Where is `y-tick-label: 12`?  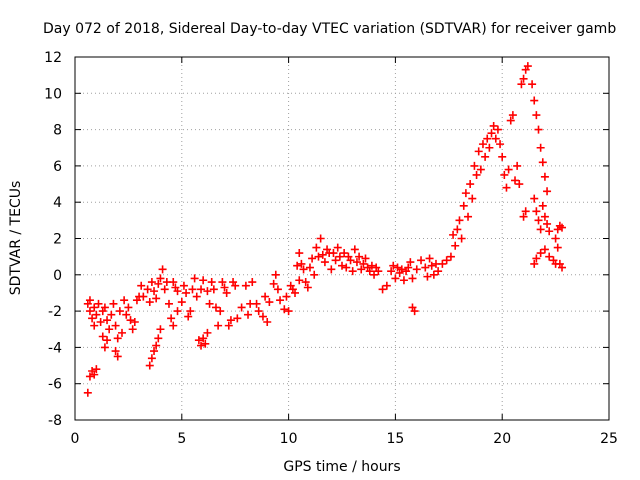
y-tick-label: 12 is located at coordinates (53, 58).